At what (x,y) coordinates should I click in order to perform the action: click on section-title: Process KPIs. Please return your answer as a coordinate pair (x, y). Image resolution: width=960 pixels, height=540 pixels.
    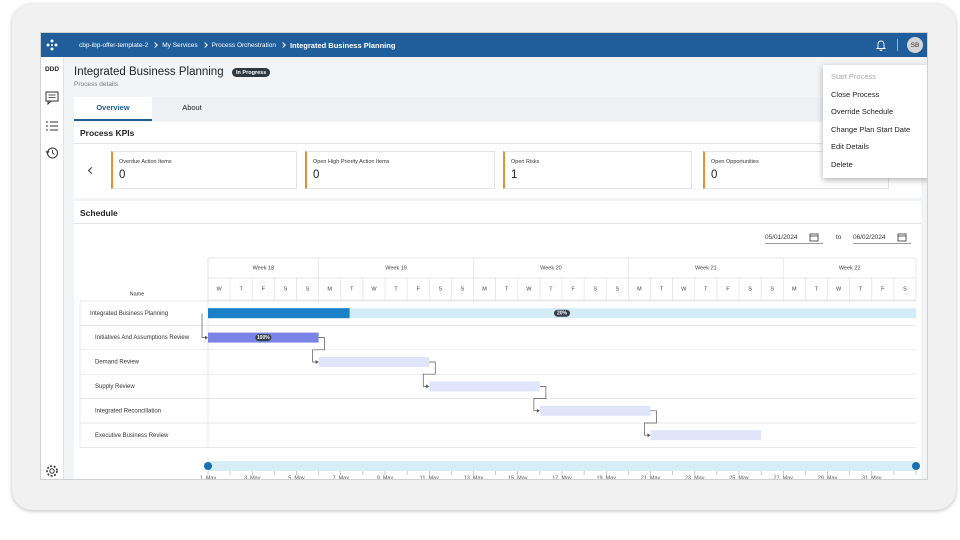
    Looking at the image, I should click on (107, 133).